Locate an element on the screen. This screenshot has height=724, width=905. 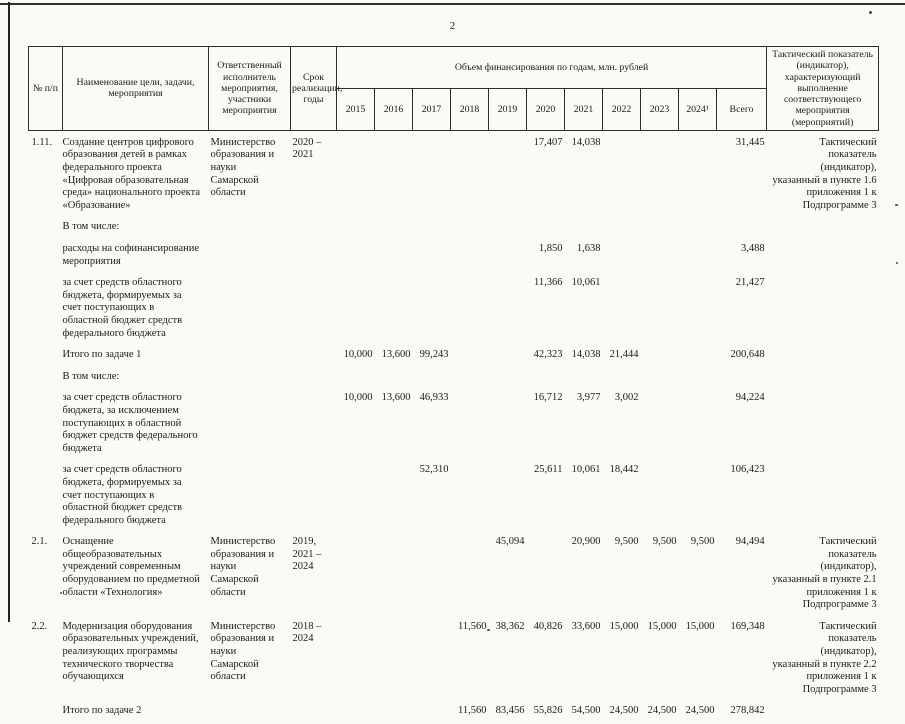
row-value: 16,712 is located at coordinates (548, 398).